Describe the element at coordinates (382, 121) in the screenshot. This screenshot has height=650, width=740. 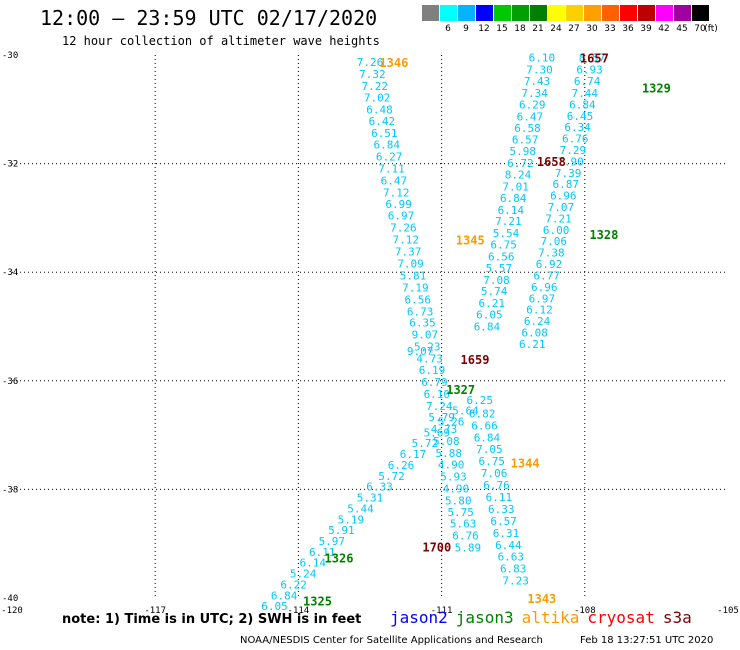
I see `wave-height-label: 6.42` at that location.